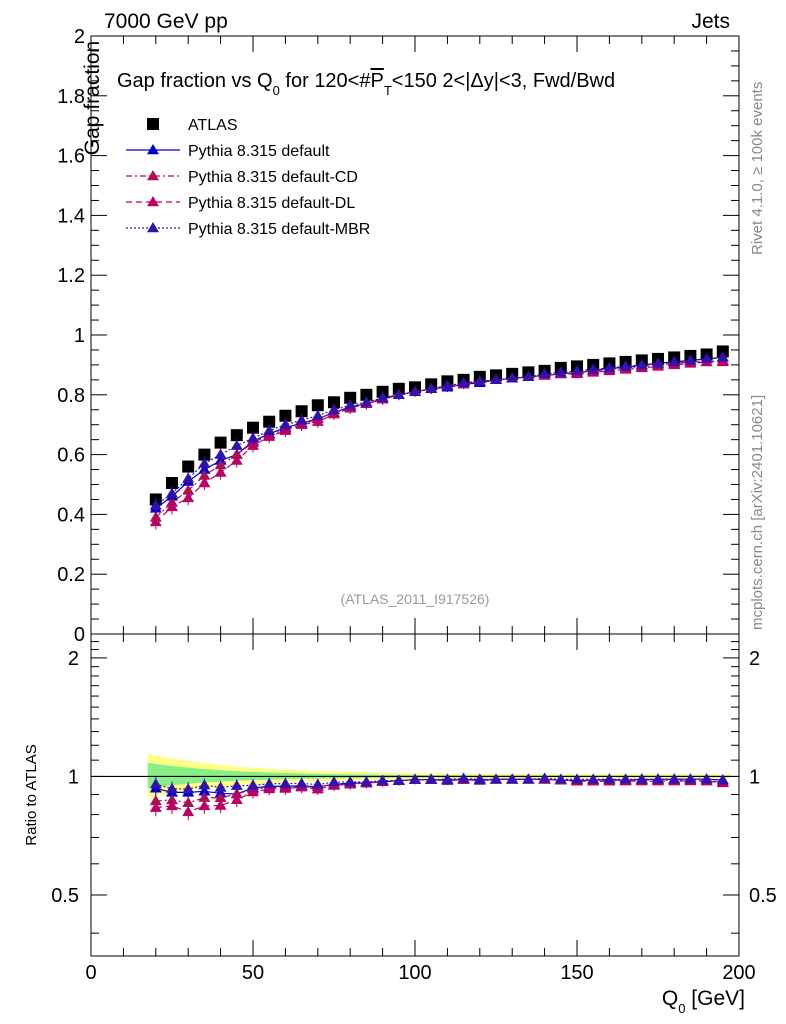 The height and width of the screenshot is (1024, 786). What do you see at coordinates (73, 777) in the screenshot?
I see `ratio-y-tick-label: 1` at bounding box center [73, 777].